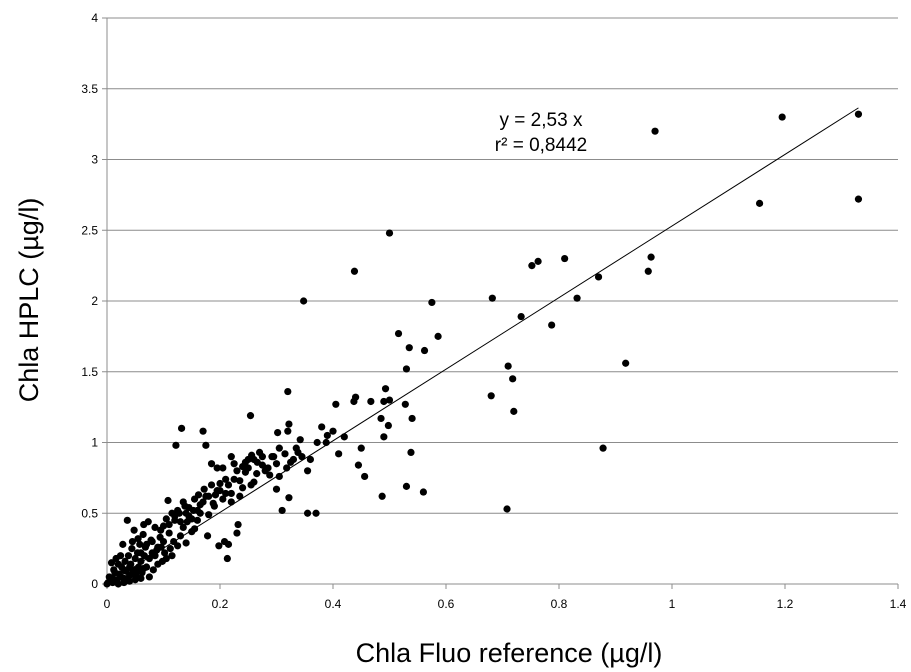 The image size is (911, 672). Describe the element at coordinates (107, 604) in the screenshot. I see `x-tick-label-0: 0` at that location.